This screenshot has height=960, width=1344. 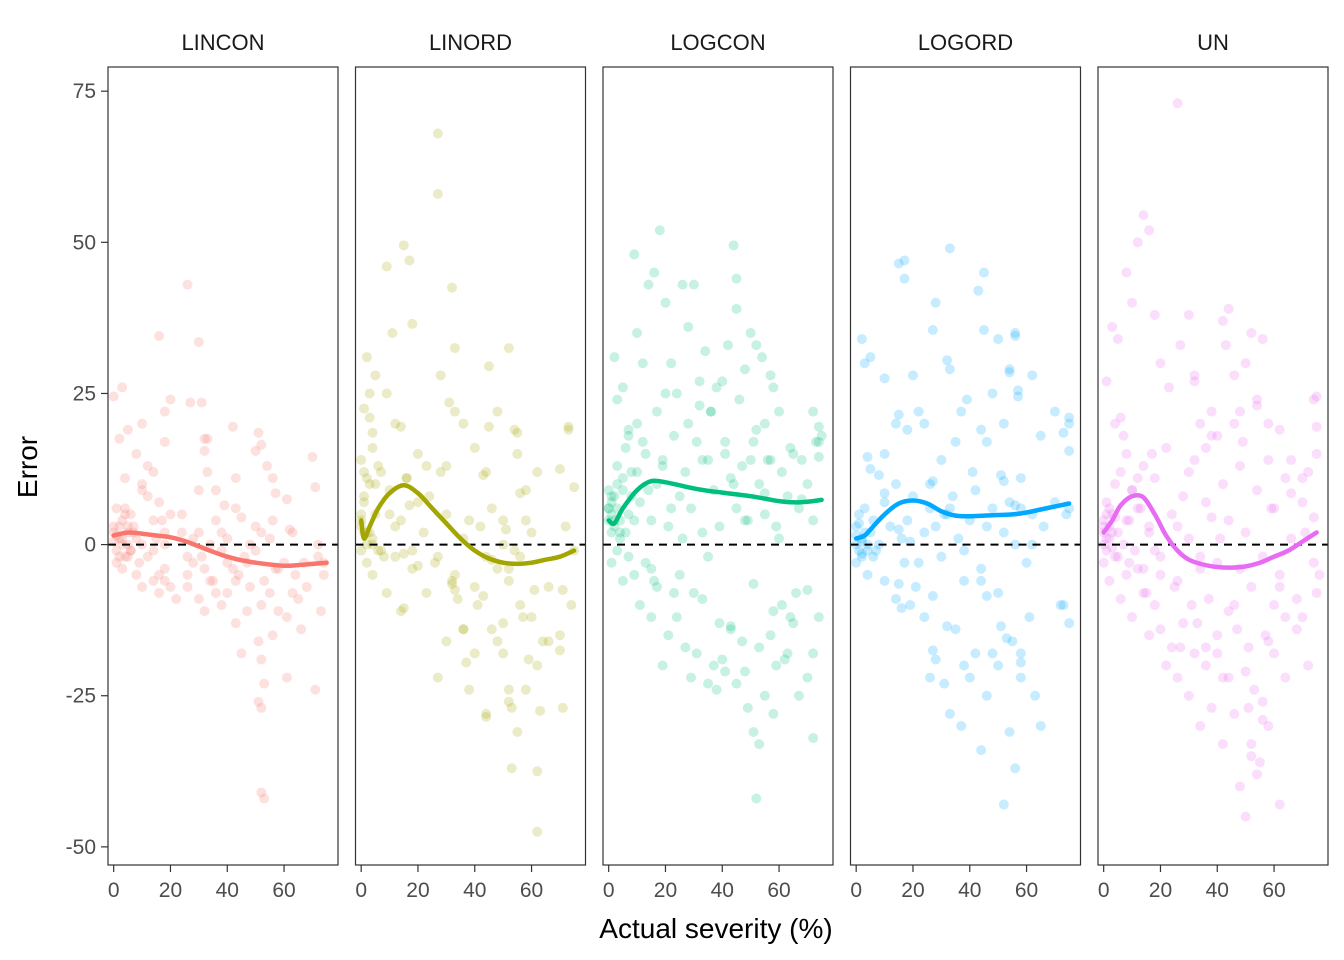 What do you see at coordinates (1104, 890) in the screenshot?
I see `x-tick-label: 0` at bounding box center [1104, 890].